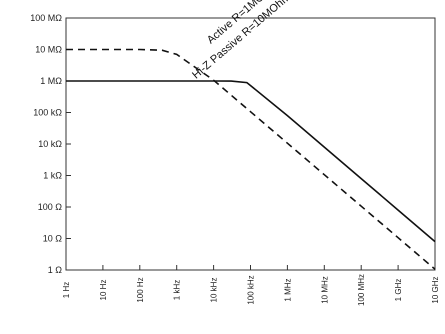 The image size is (445, 334). I want to click on y-tick-label: 10 MΩ, so click(48, 50).